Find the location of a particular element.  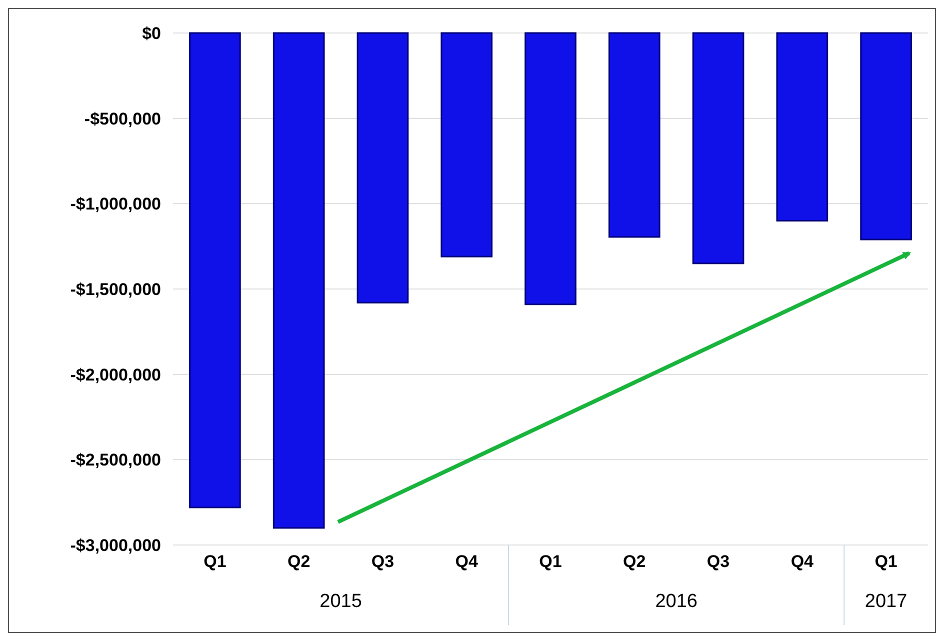

y-tick-label: -$2,500,000 is located at coordinates (115, 460).